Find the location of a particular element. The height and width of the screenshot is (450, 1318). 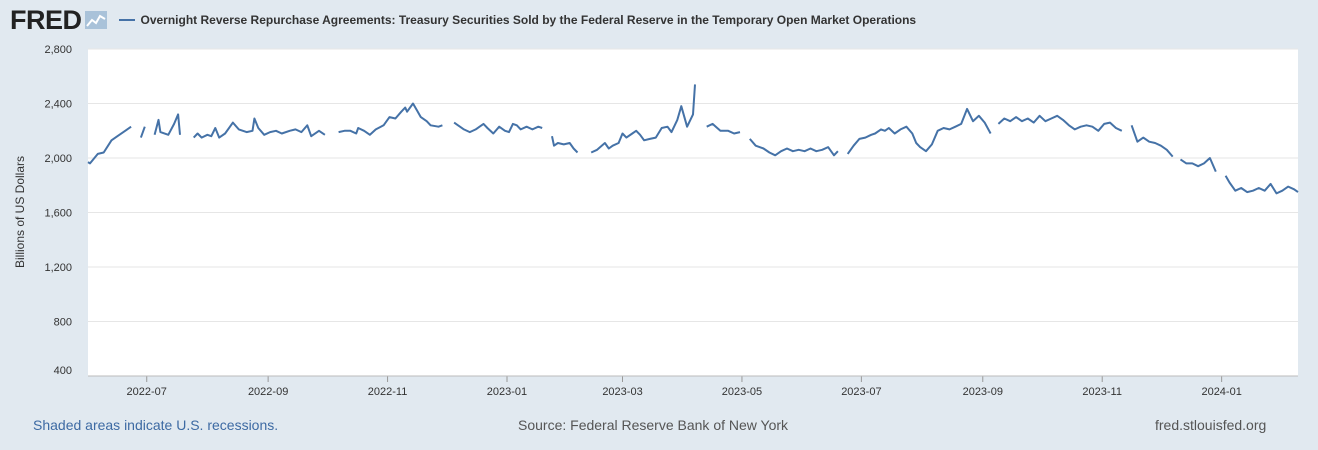

x-tick-label: 2022-11 is located at coordinates (388, 392).